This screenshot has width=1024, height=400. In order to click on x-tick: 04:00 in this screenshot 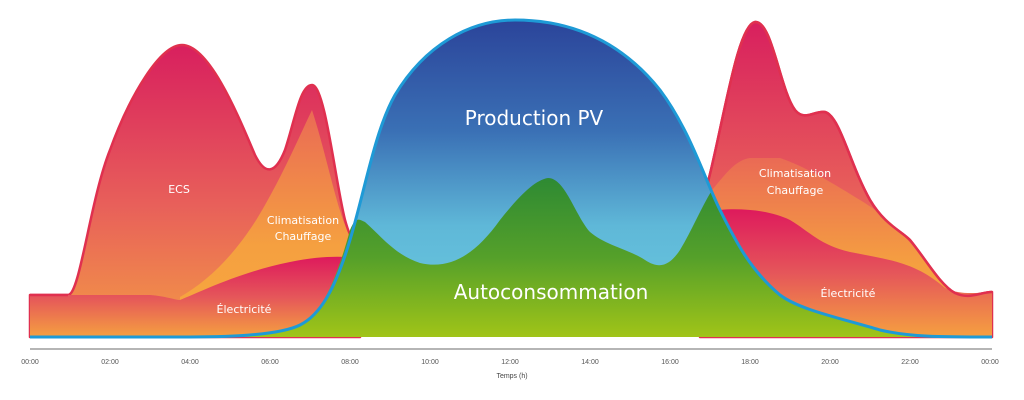, I will do `click(190, 362)`.